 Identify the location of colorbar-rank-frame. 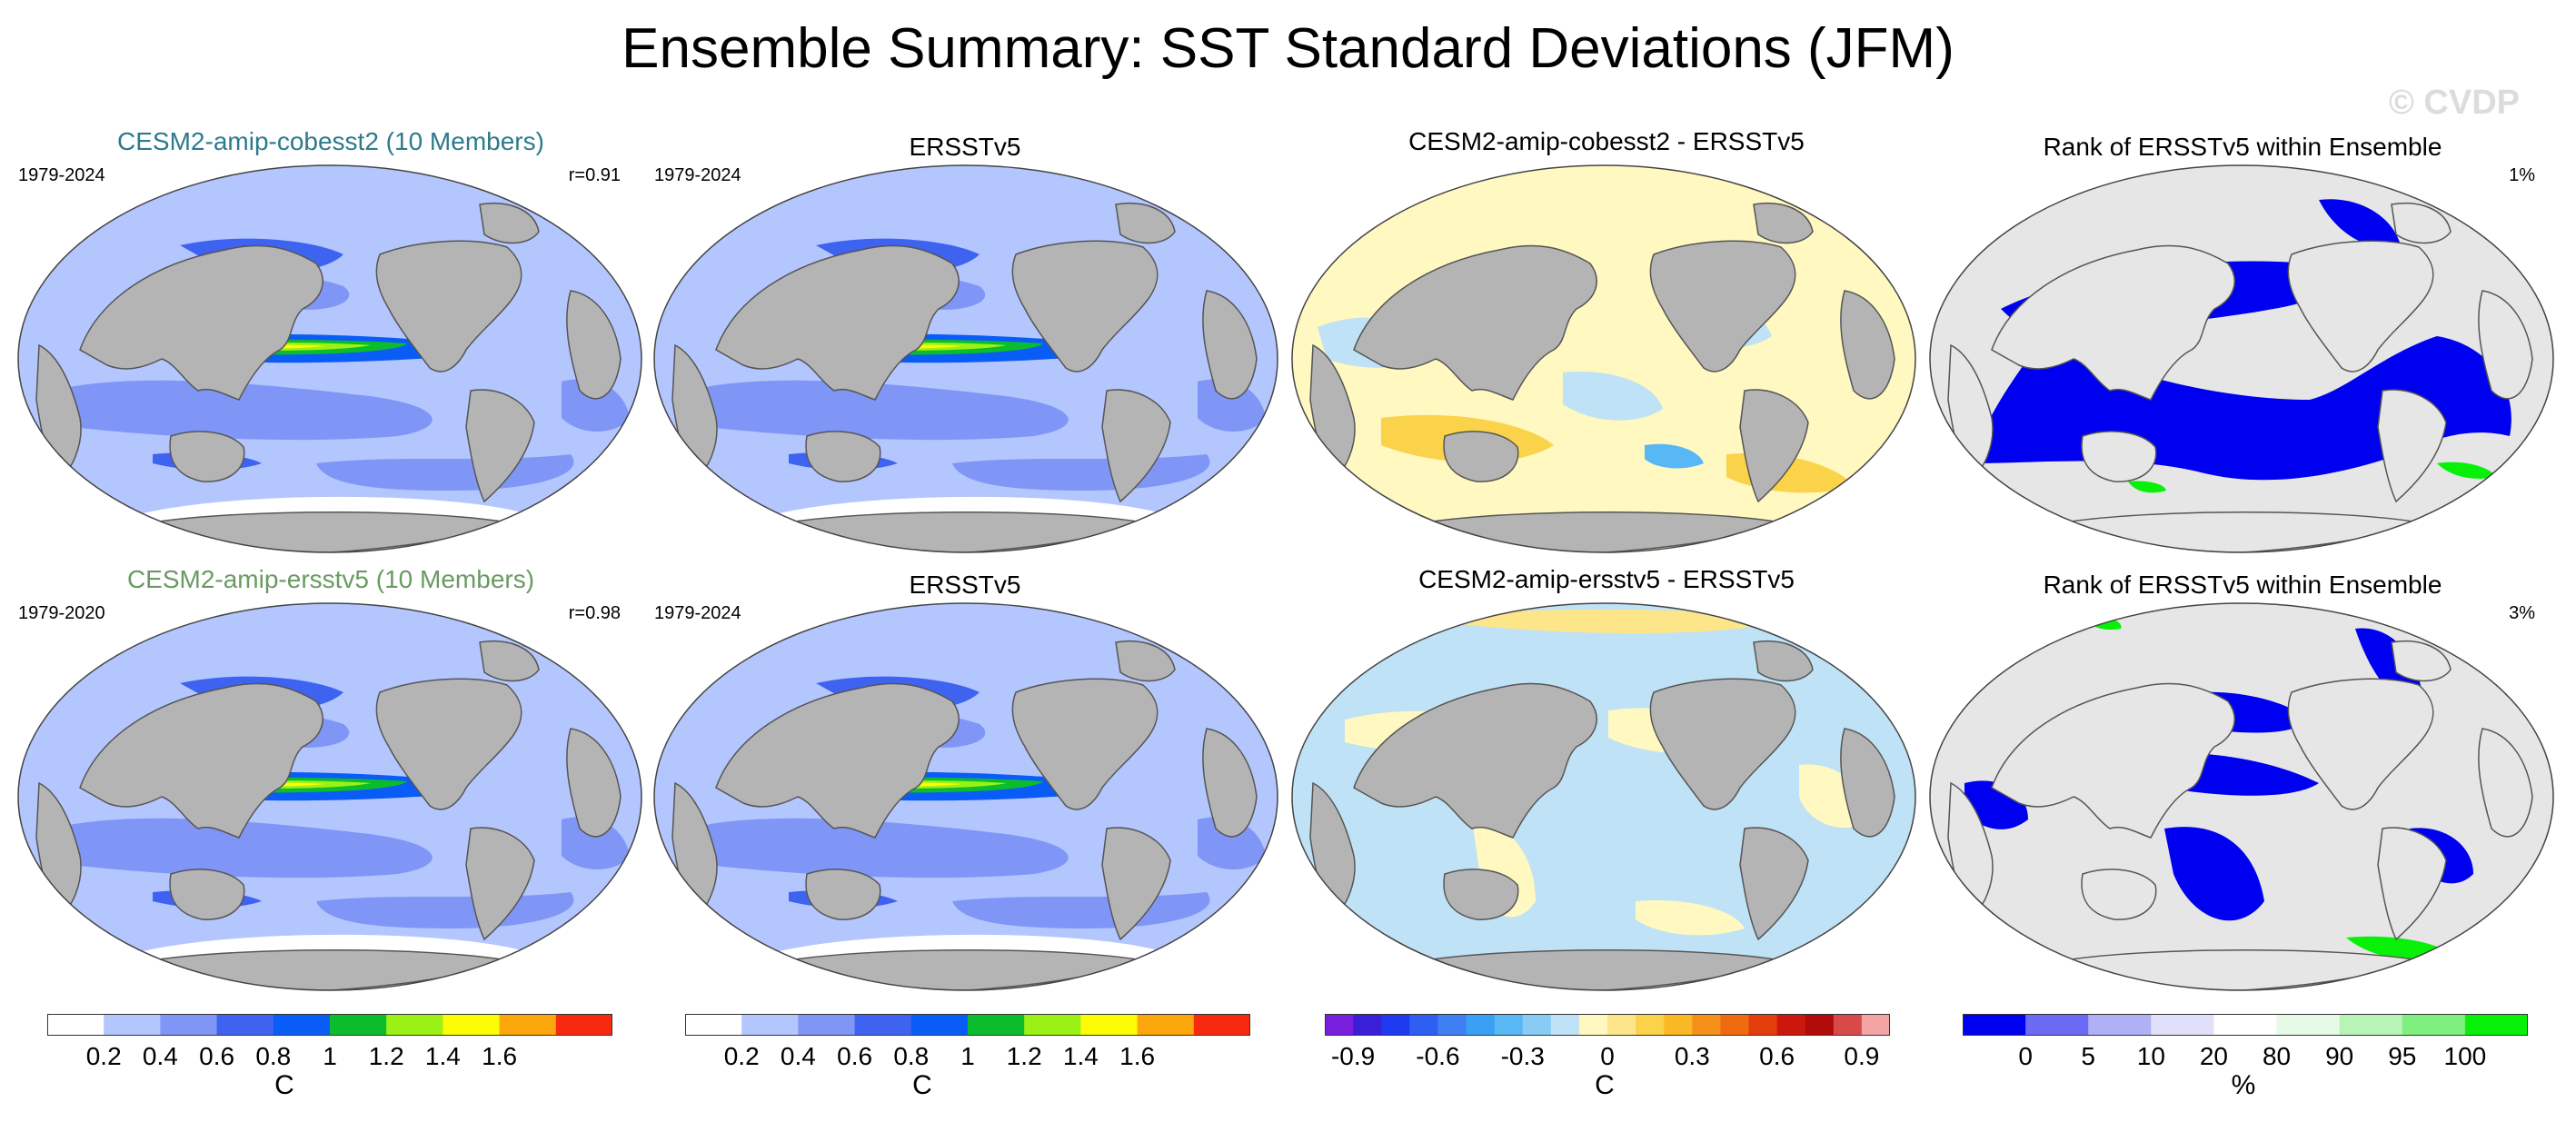
(2246, 1025).